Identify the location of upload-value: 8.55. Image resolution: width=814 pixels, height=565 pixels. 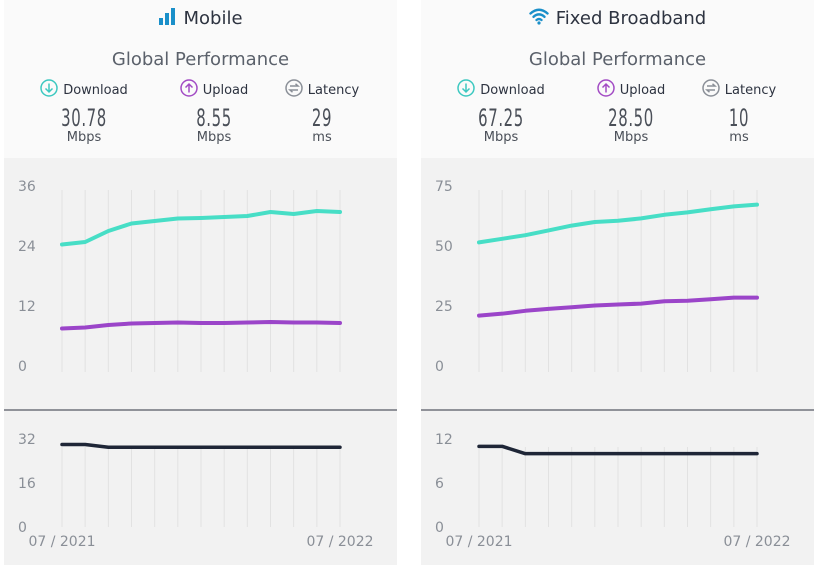
(214, 118).